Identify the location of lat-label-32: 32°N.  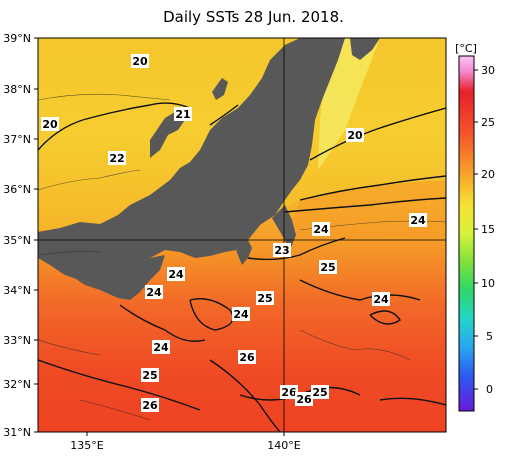
(17, 384).